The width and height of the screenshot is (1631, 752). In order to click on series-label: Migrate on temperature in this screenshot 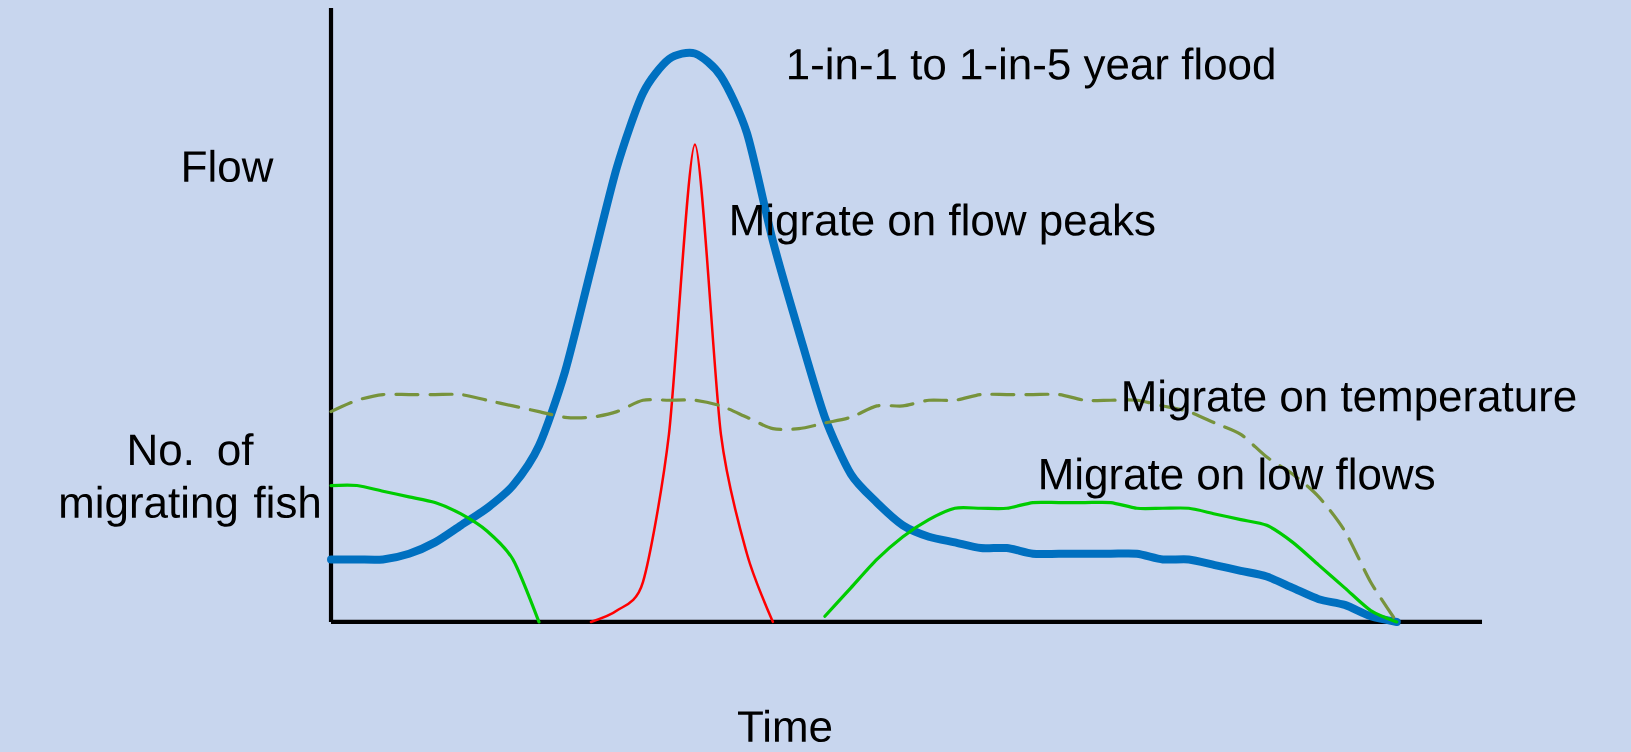, I will do `click(1350, 400)`.